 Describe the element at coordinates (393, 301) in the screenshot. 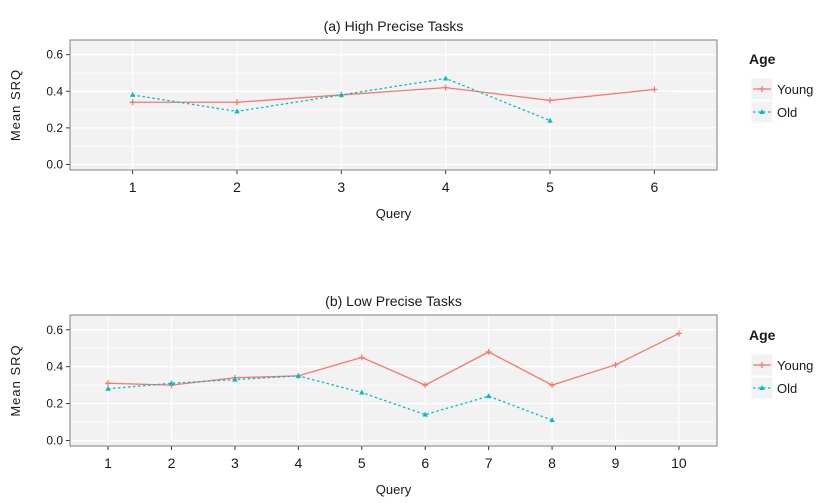

I see `chart-title: (b) Low Precise Tasks` at that location.